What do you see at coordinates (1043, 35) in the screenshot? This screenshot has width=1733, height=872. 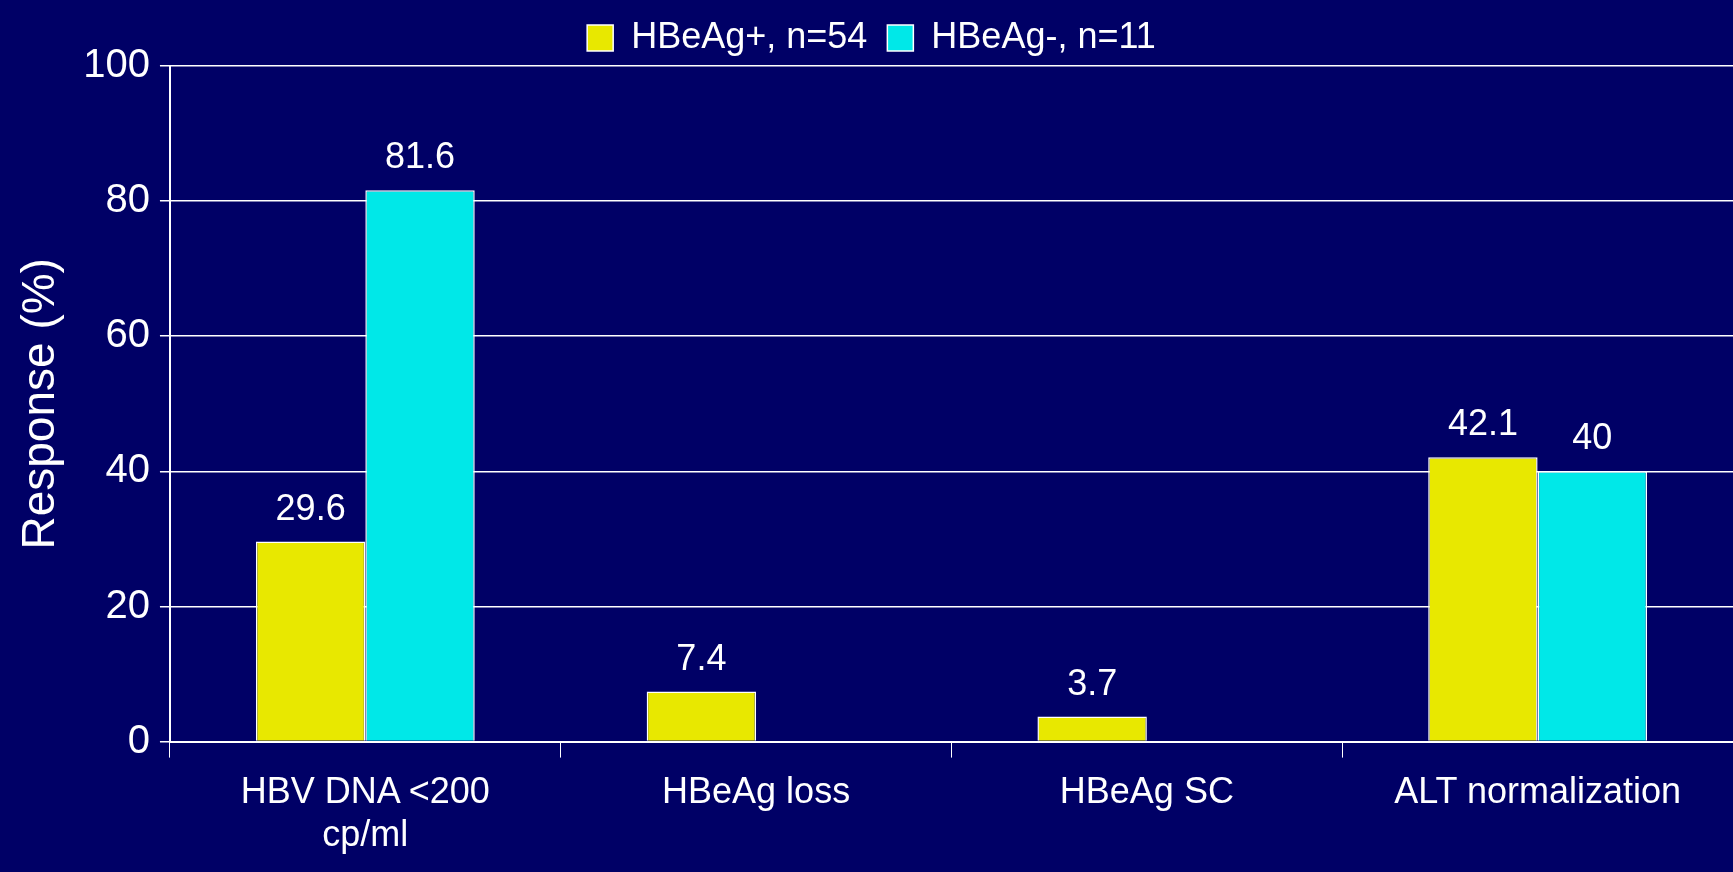 I see `legend-label: HBeAg-, n=11` at bounding box center [1043, 35].